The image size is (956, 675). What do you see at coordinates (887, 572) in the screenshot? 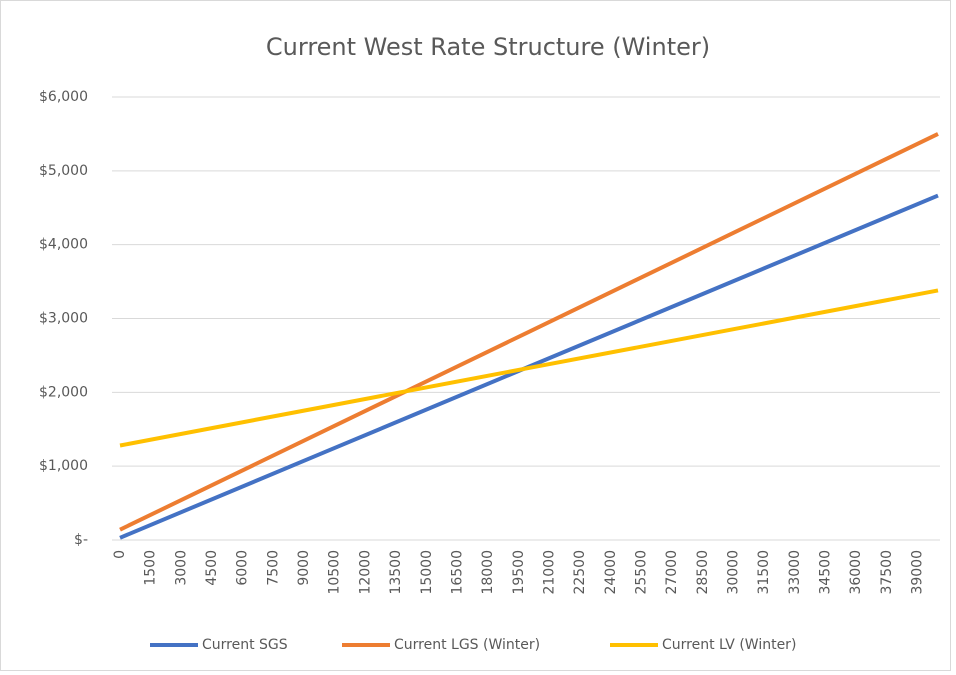
I see `x-tick-label: 37500` at bounding box center [887, 572].